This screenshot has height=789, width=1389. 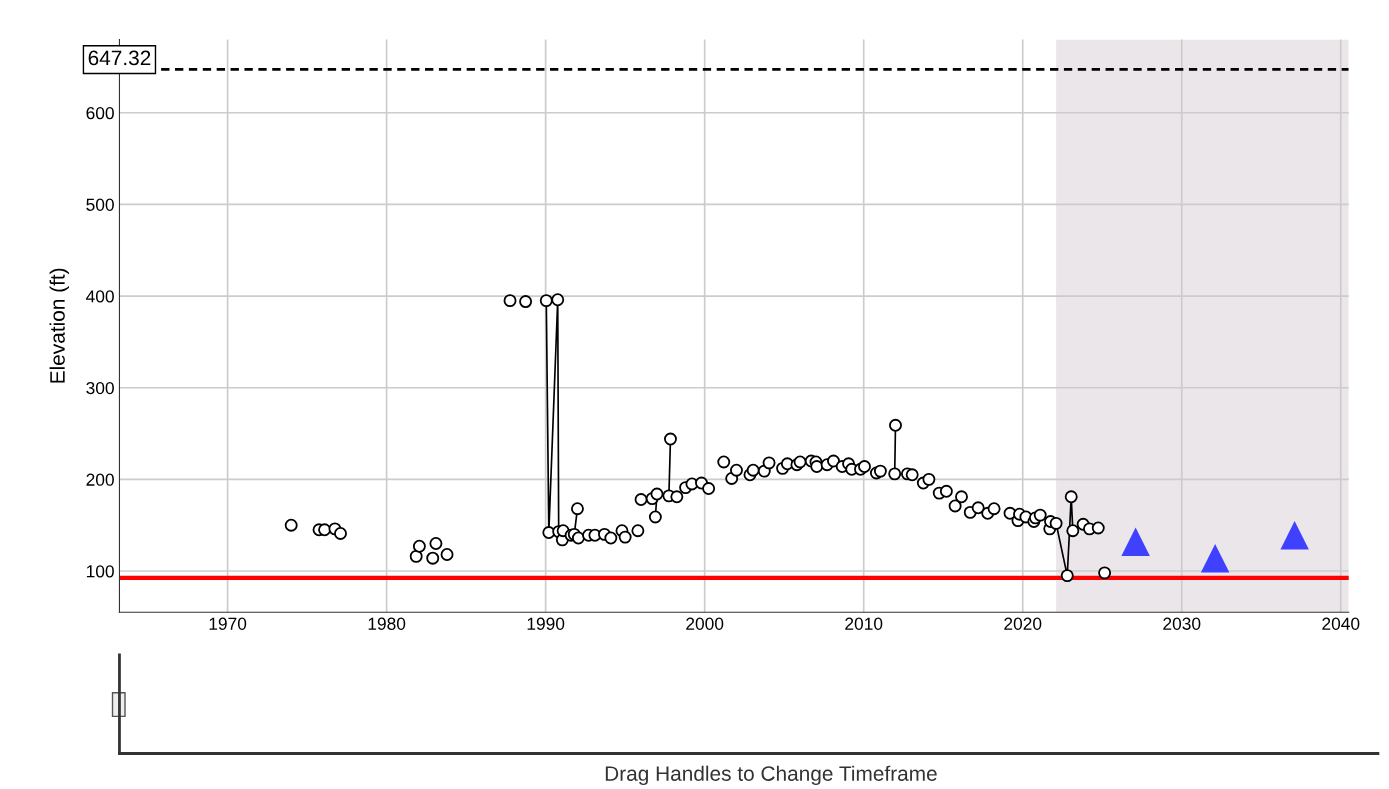 I want to click on x-tick-label: 1970, so click(x=228, y=623).